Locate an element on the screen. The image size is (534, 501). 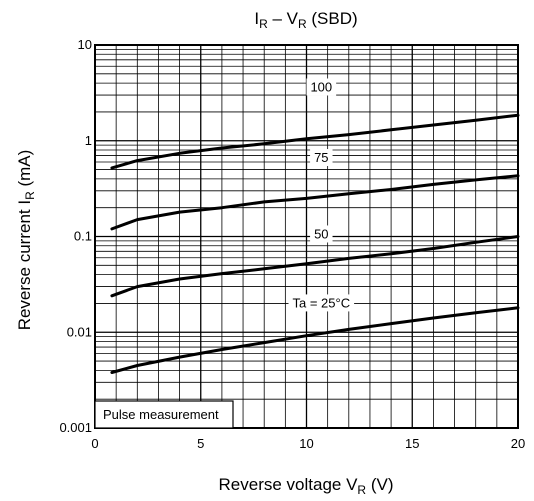
y-tick-label: 0.01 is located at coordinates (79, 331).